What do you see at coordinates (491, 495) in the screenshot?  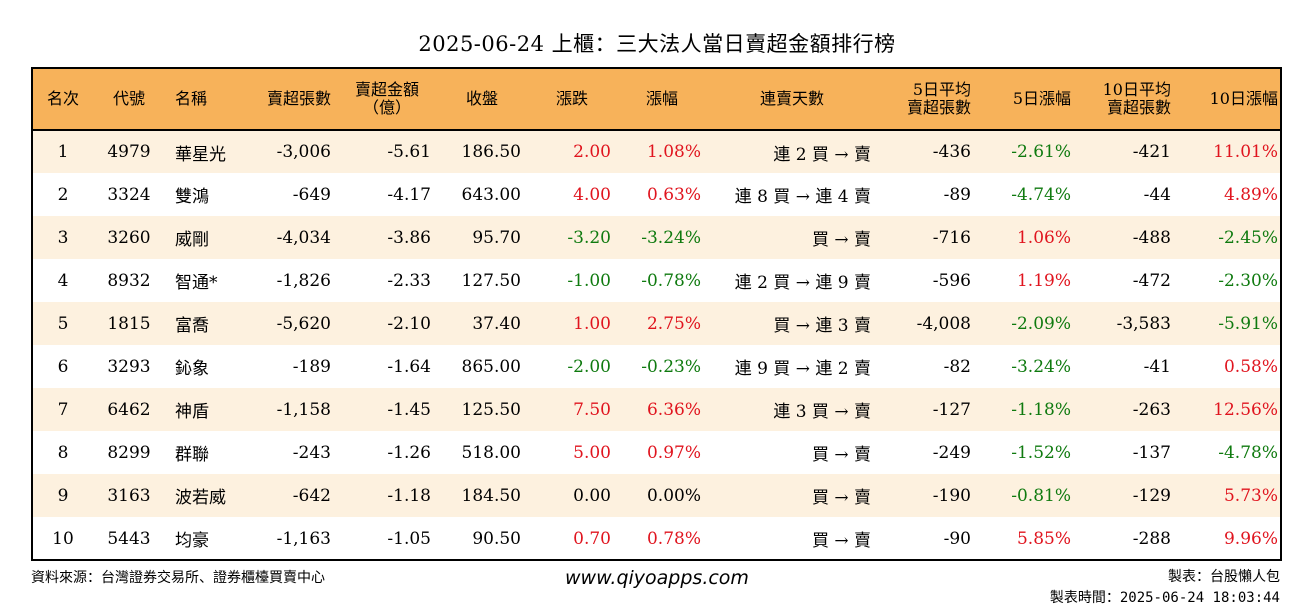 I see `cell-close: 184.50` at bounding box center [491, 495].